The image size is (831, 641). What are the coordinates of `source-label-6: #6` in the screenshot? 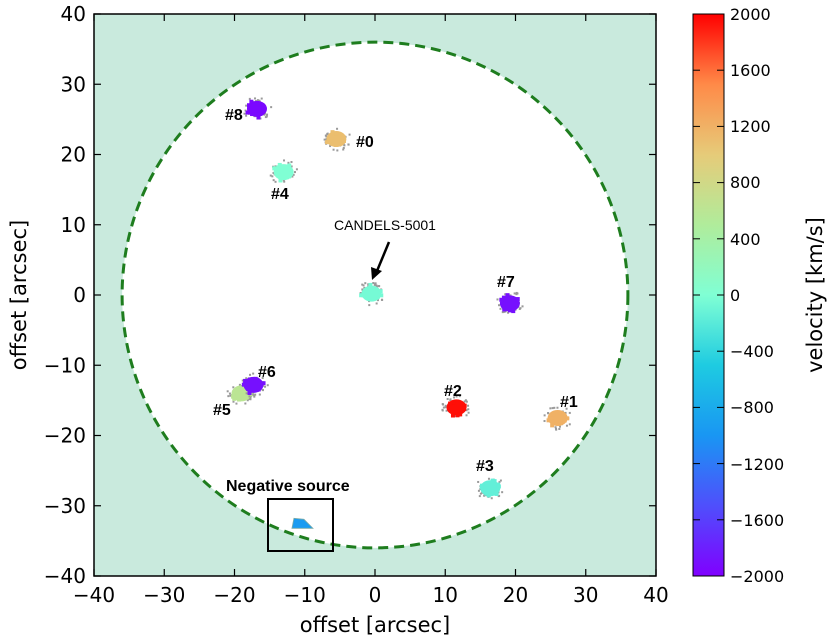 It's located at (267, 372).